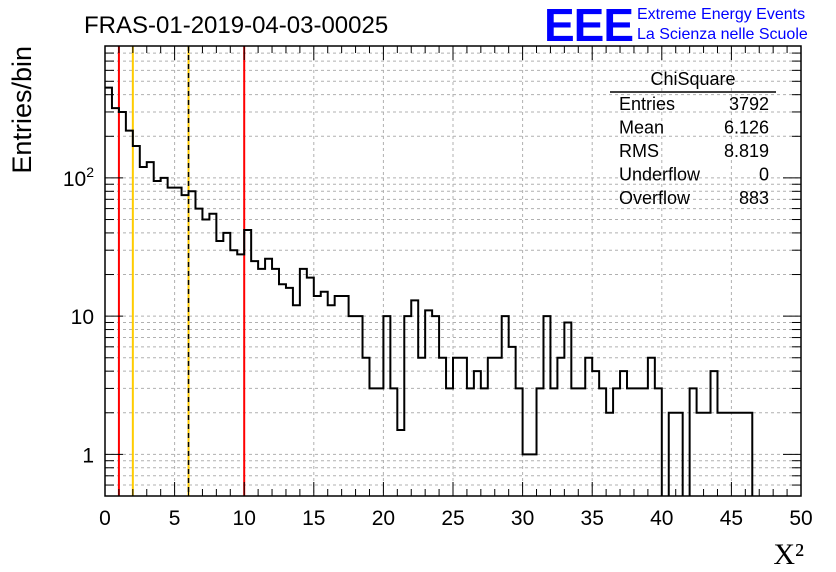  I want to click on x-tick-label: 15, so click(313, 518).